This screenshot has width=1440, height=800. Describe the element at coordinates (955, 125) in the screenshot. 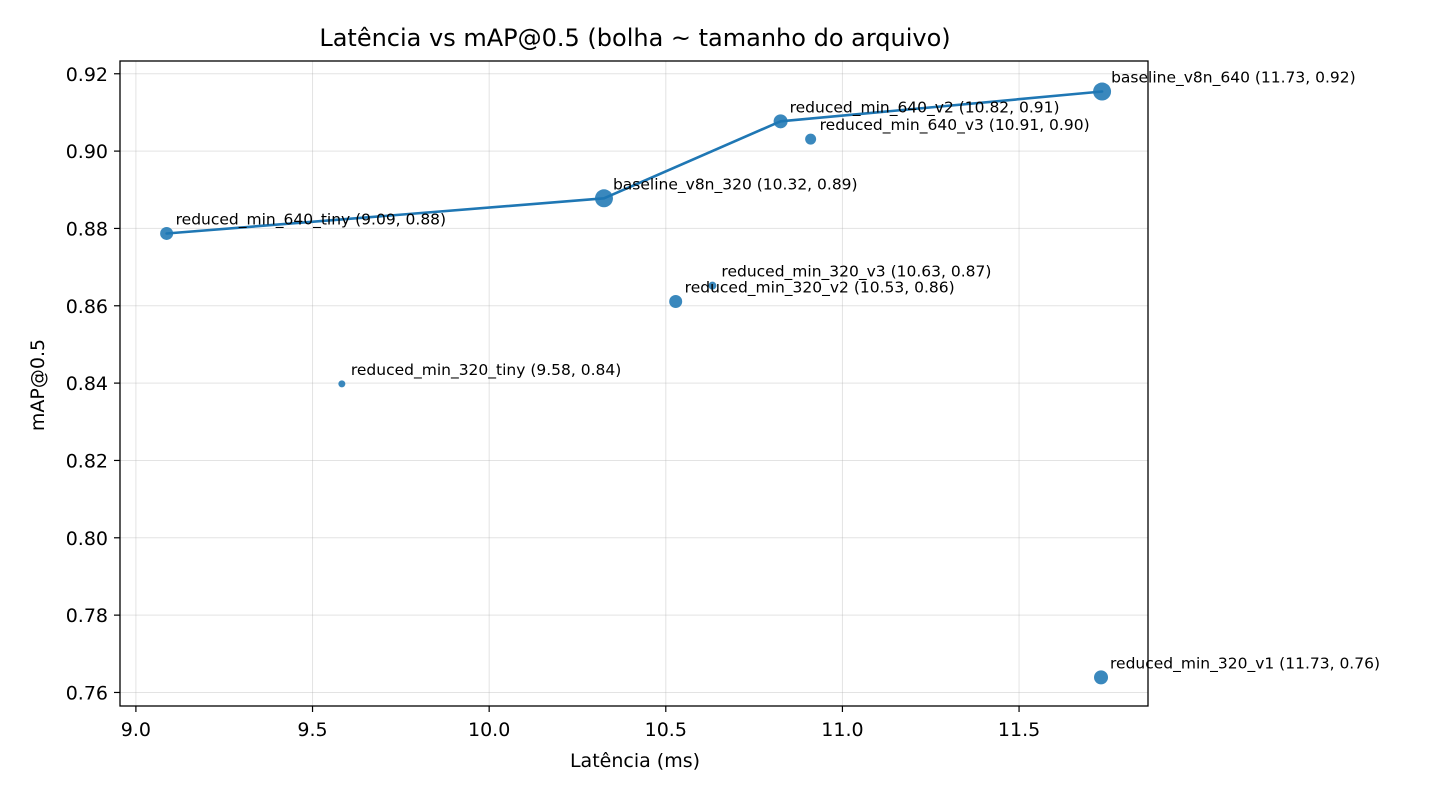

I see `point-label: reduced_min_640_v3 (10.91, 0.90)` at that location.